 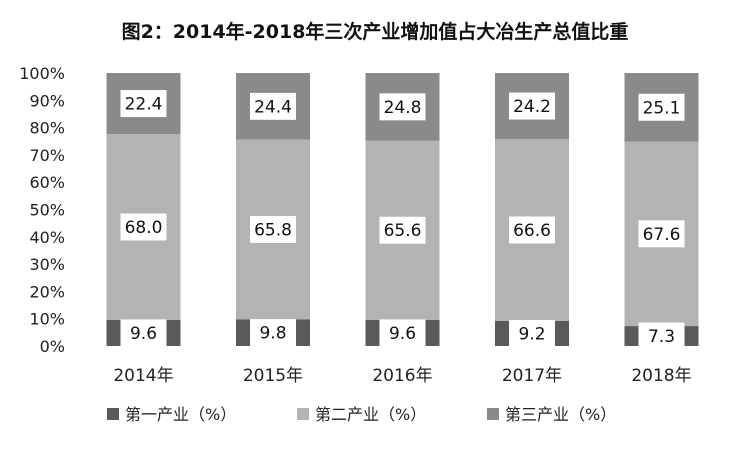 I want to click on y-tick-label: 90%, so click(x=47, y=100).